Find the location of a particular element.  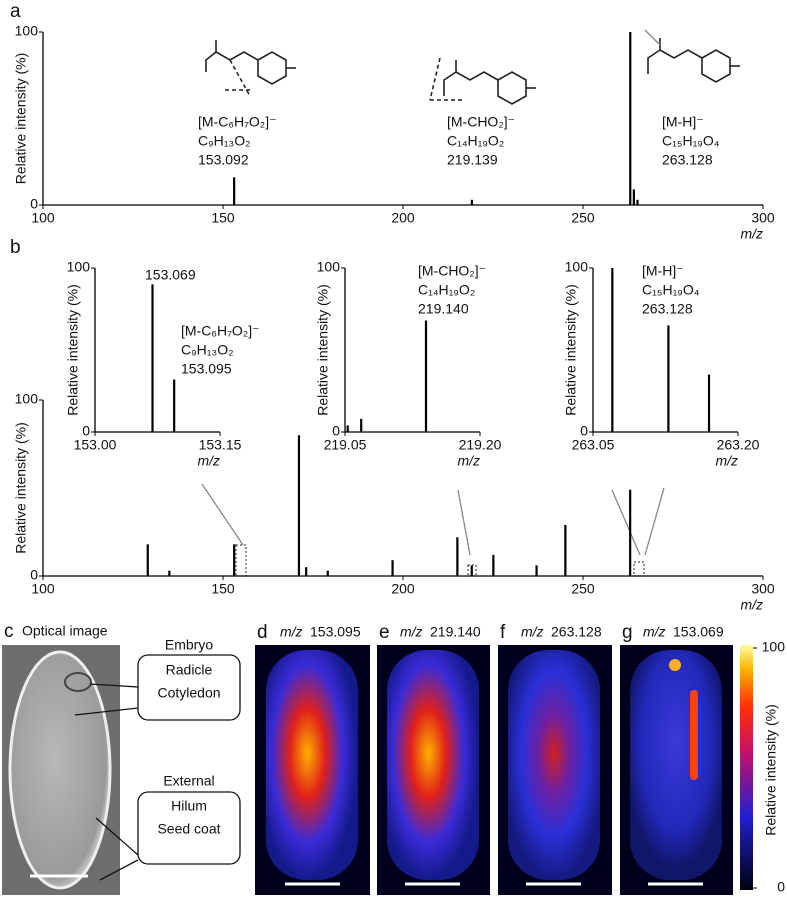

panel-label: d is located at coordinates (262, 632).